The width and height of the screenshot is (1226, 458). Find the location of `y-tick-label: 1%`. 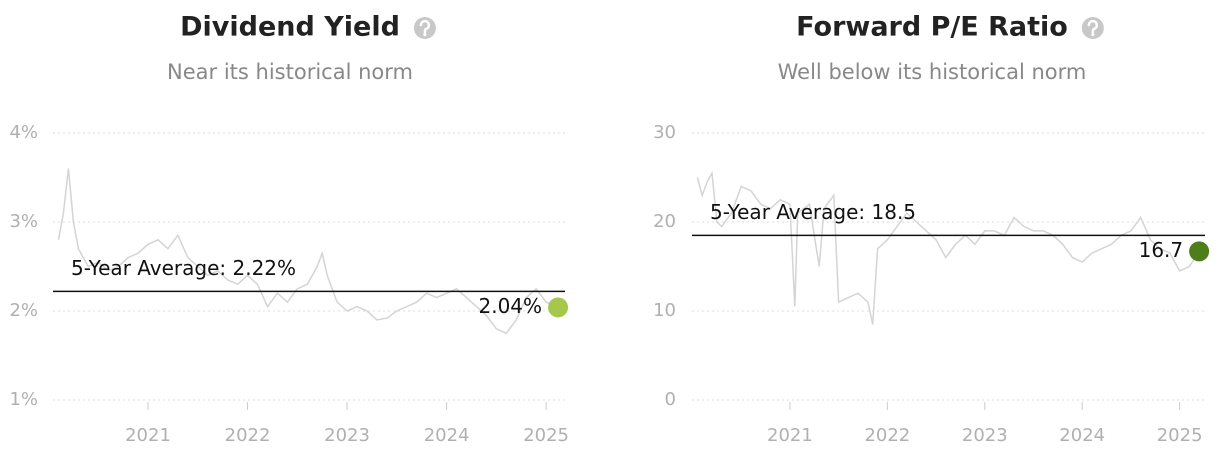

y-tick-label: 1% is located at coordinates (23, 399).